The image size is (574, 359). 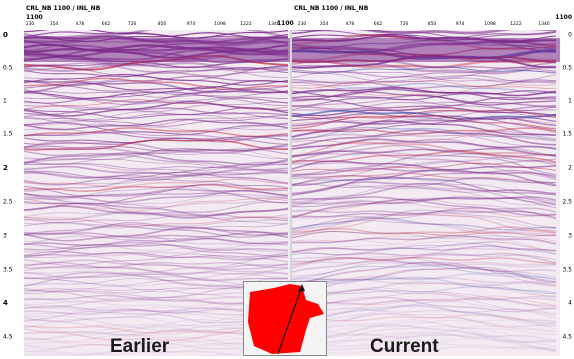 I want to click on survey-area-shape, so click(x=286, y=319).